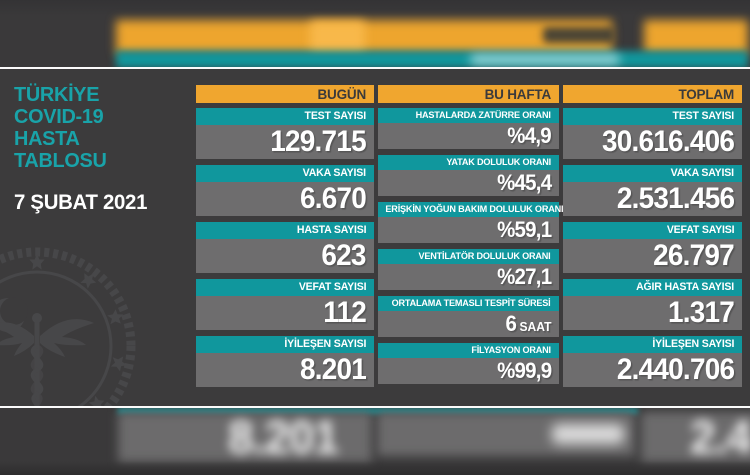 The width and height of the screenshot is (750, 475). I want to click on stat-vefat-sayisi-toplam: VEFAT SAYISI 26.797, so click(652, 247).